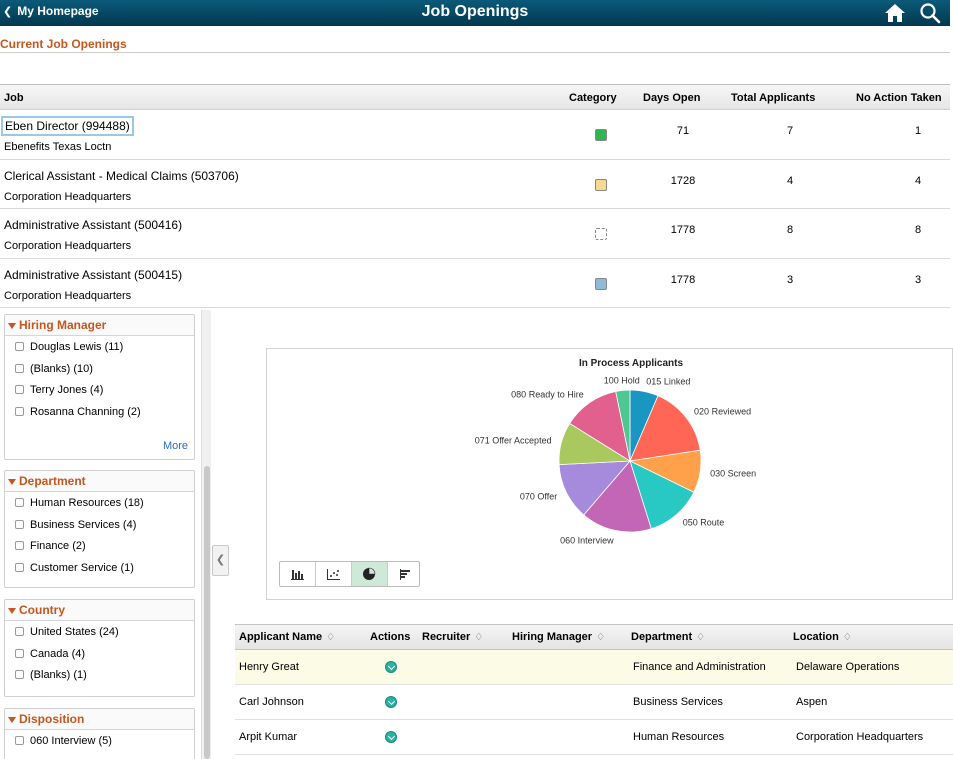 The height and width of the screenshot is (759, 953). What do you see at coordinates (822, 637) in the screenshot?
I see `column-header-location: Location ♢` at bounding box center [822, 637].